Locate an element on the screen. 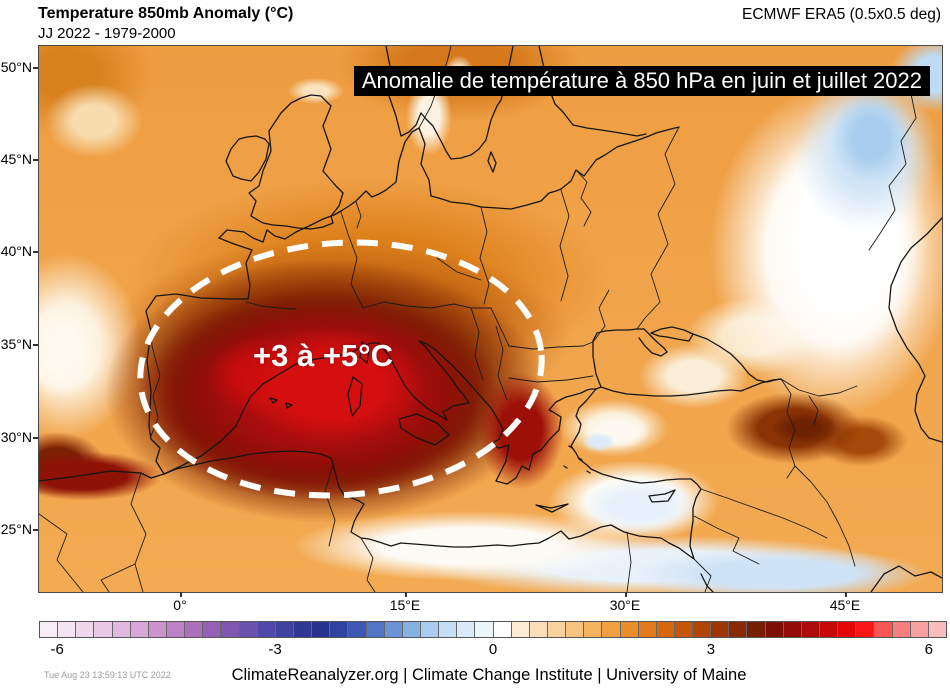  border-tunisia-libya is located at coordinates (368, 564).